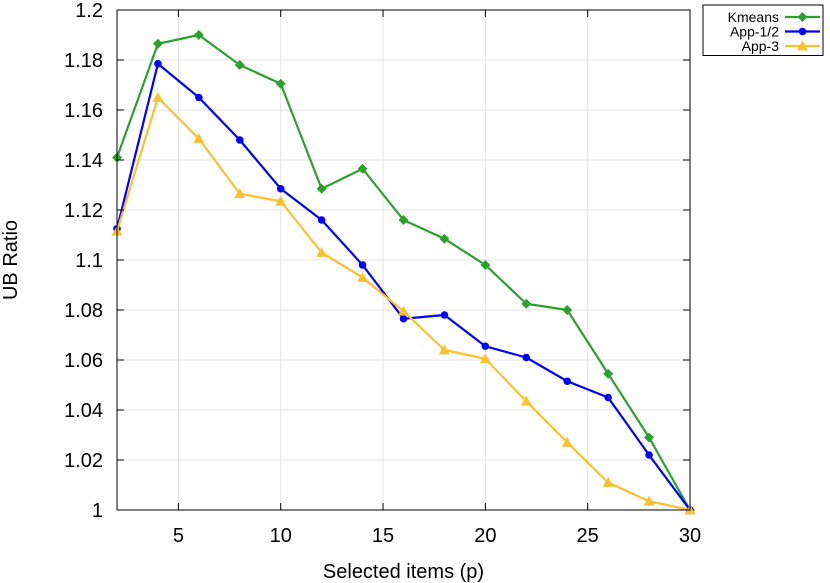 This screenshot has height=583, width=830. What do you see at coordinates (97, 511) in the screenshot?
I see `y-tick-label: 1` at bounding box center [97, 511].